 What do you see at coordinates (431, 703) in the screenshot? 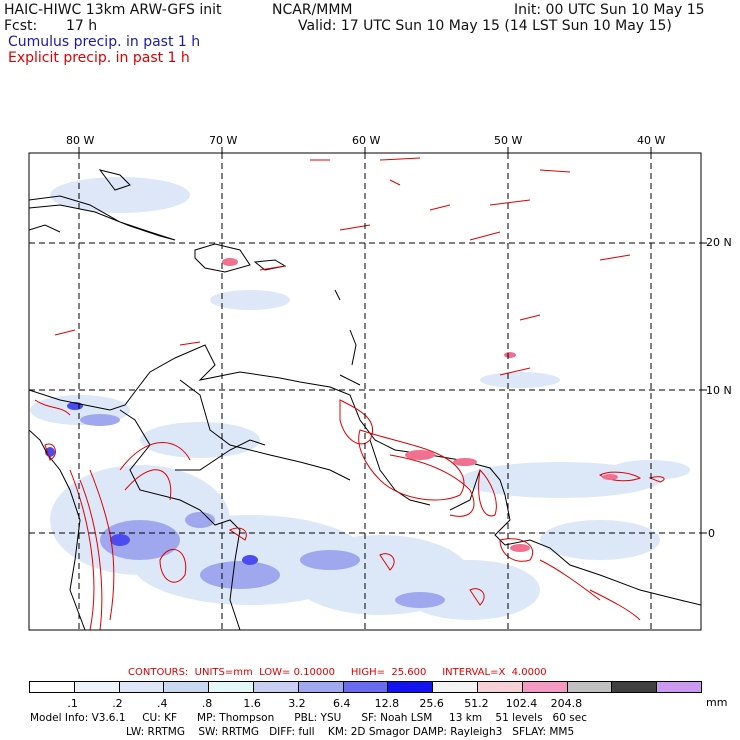
I see `color-scale-label: 25.6` at bounding box center [431, 703].